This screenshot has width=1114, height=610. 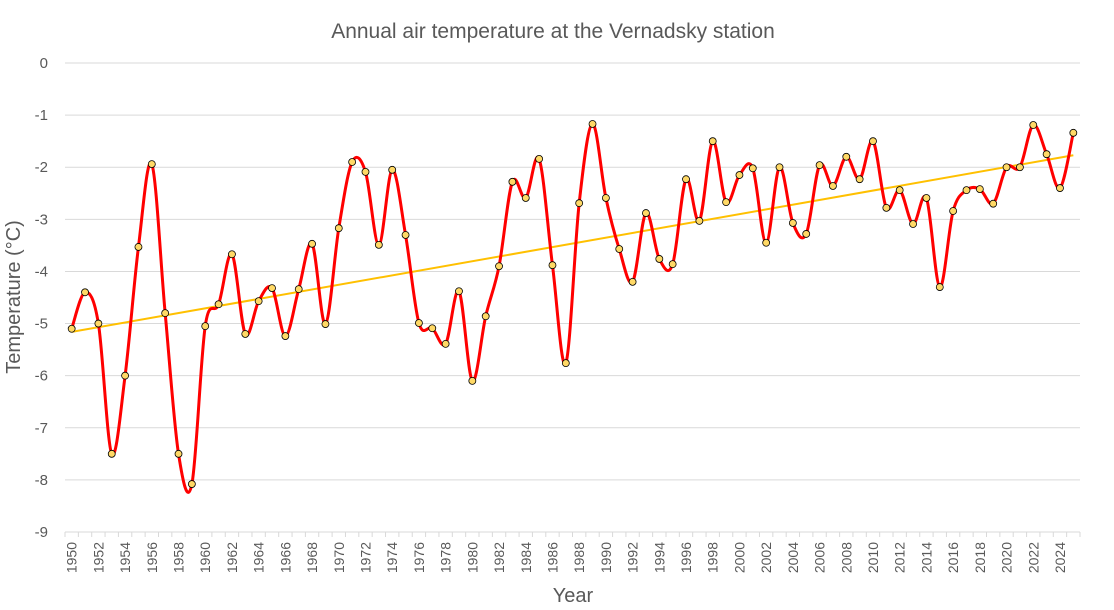 I want to click on y-tick-label: -4, so click(x=41, y=271).